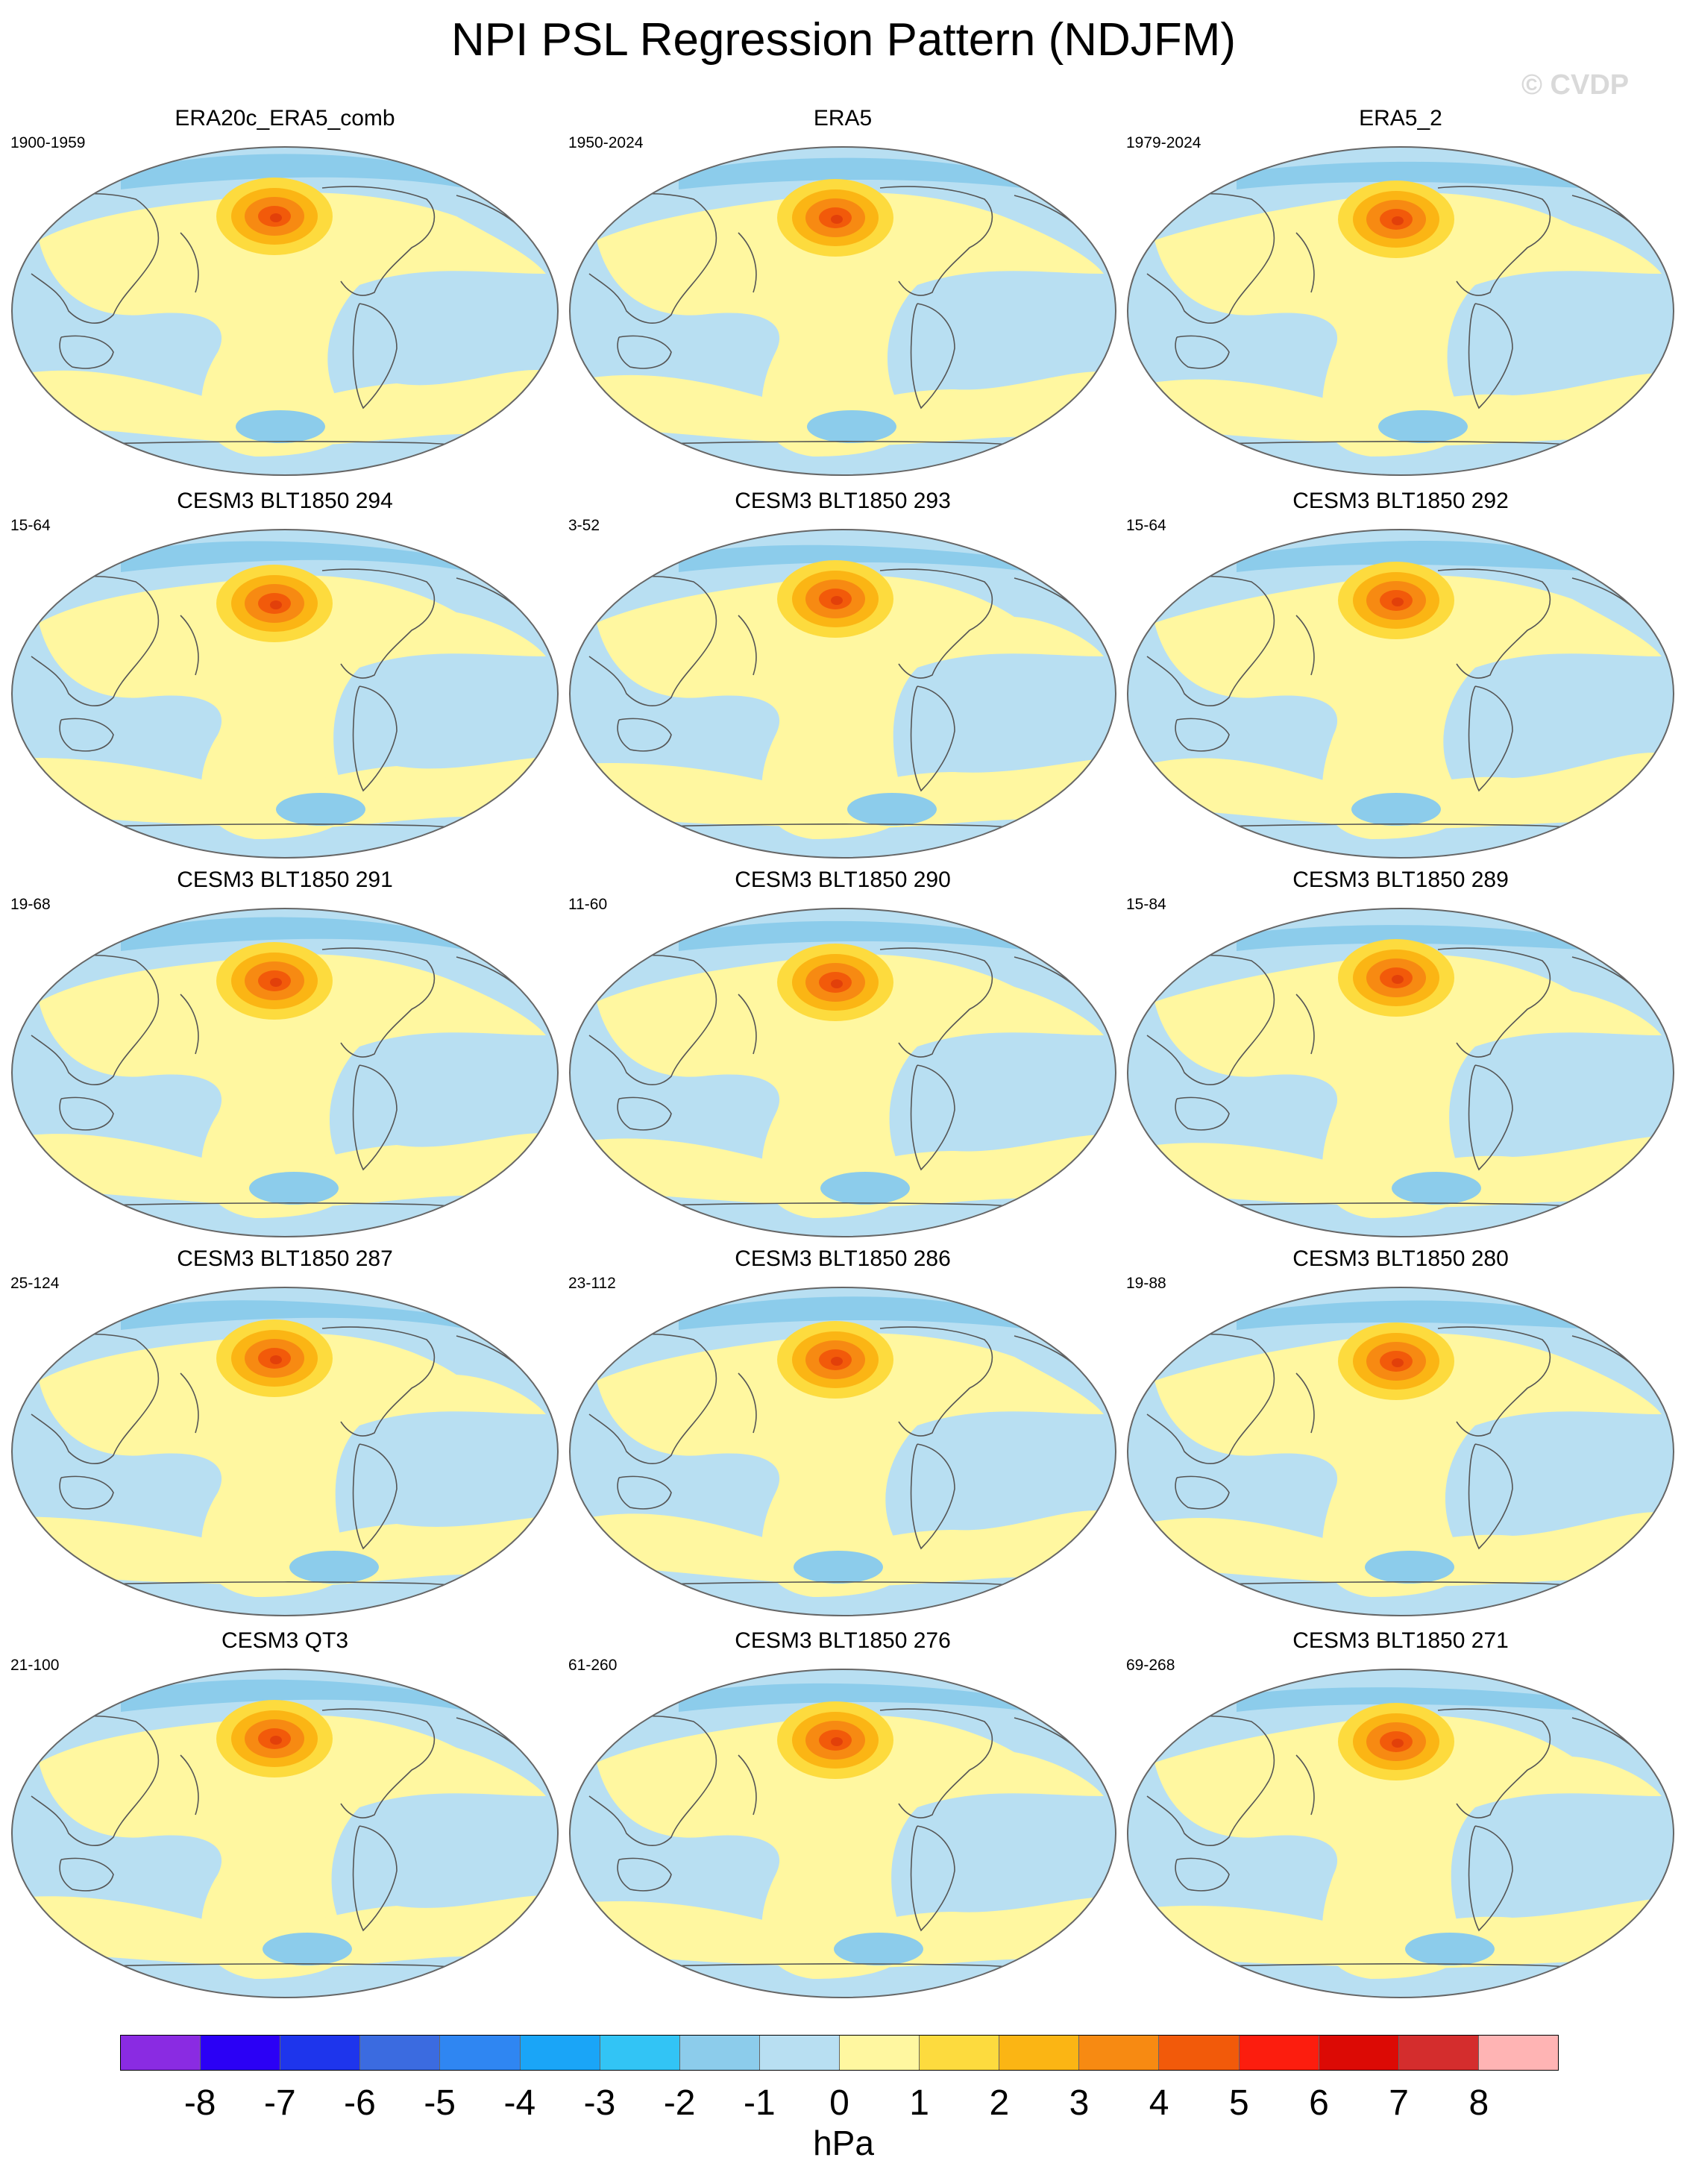 The height and width of the screenshot is (2184, 1687). I want to click on panel-years: 25-124, so click(35, 1283).